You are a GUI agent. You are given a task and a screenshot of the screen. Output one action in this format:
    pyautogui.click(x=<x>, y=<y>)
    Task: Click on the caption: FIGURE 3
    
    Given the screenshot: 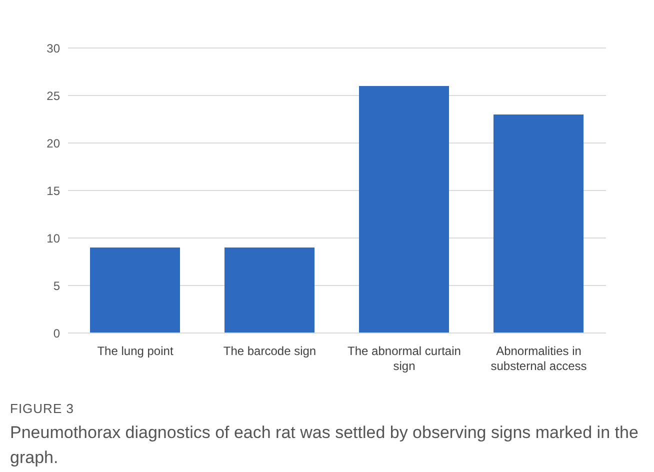 What is the action you would take?
    pyautogui.click(x=42, y=408)
    